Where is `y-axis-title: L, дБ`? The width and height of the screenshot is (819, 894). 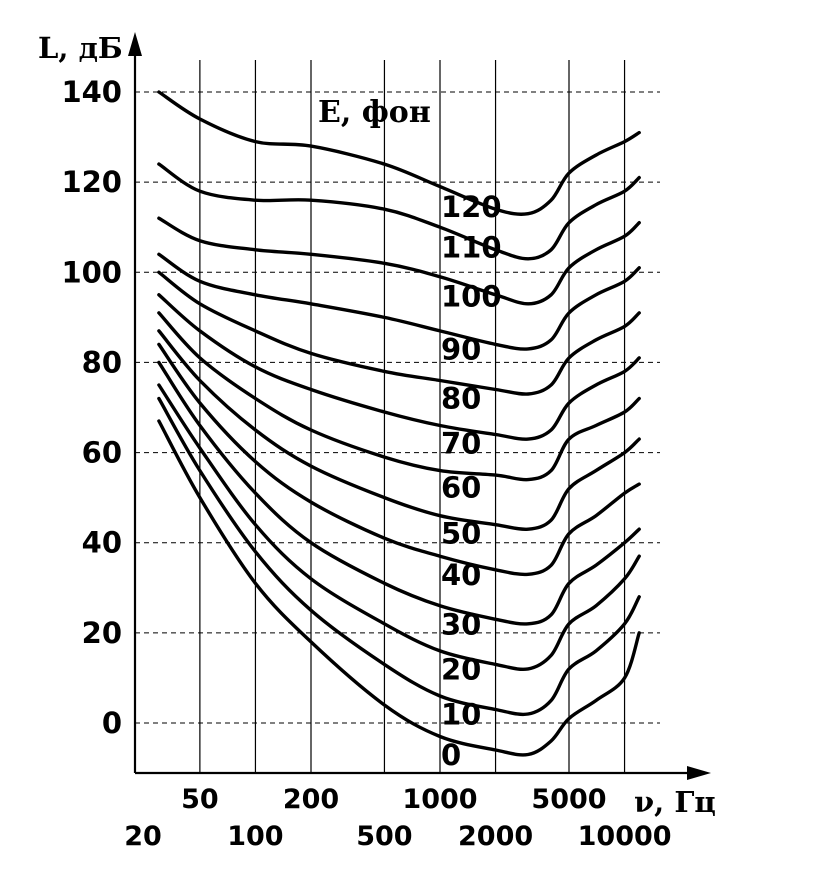
y-axis-title: L, дБ is located at coordinates (80, 48).